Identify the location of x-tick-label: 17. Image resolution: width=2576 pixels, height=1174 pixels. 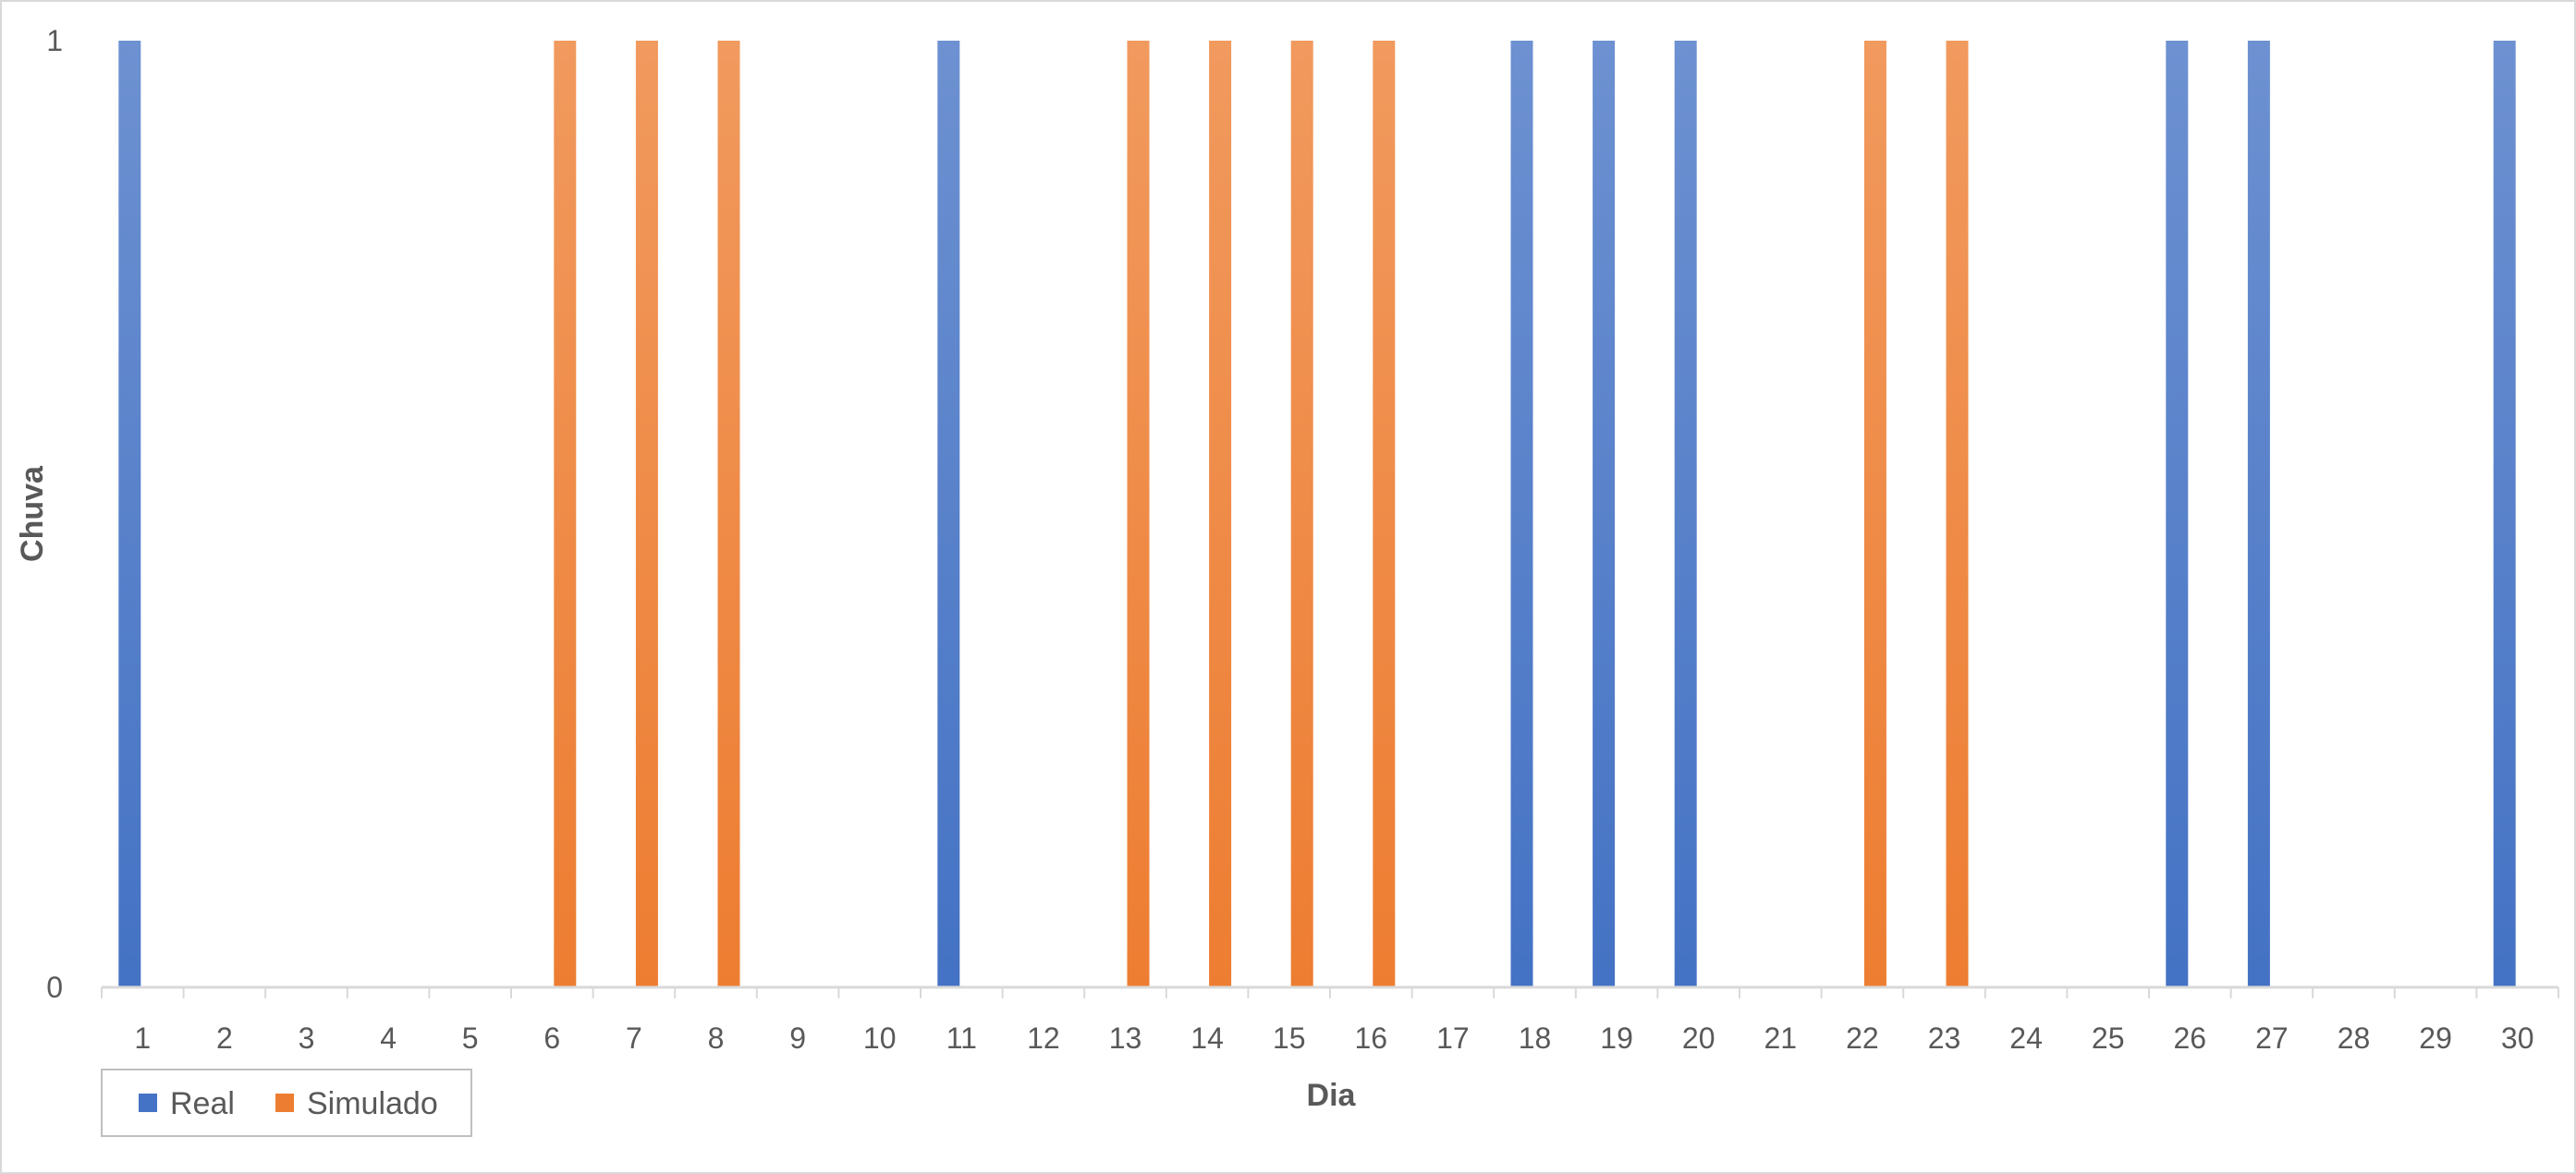
(1453, 1038).